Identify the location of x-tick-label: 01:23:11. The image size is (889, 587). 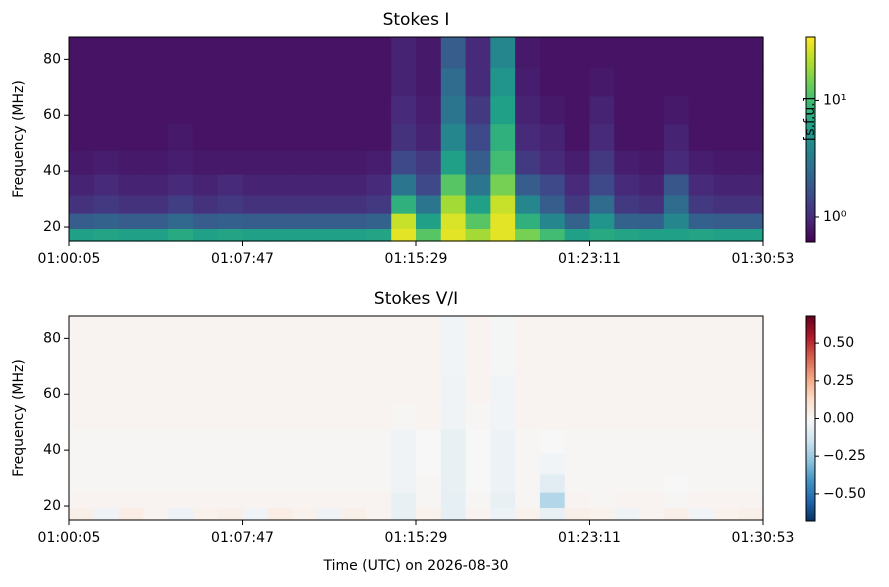
(589, 538).